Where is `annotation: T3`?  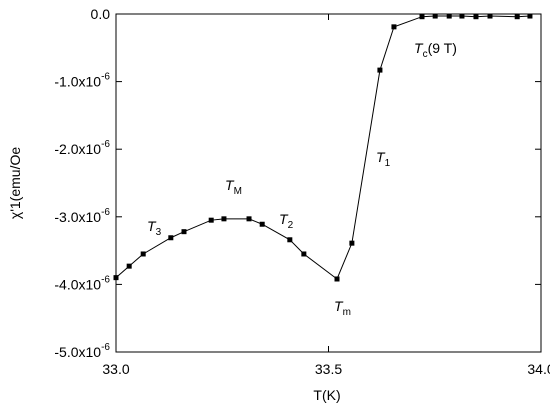
annotation: T3 is located at coordinates (154, 228).